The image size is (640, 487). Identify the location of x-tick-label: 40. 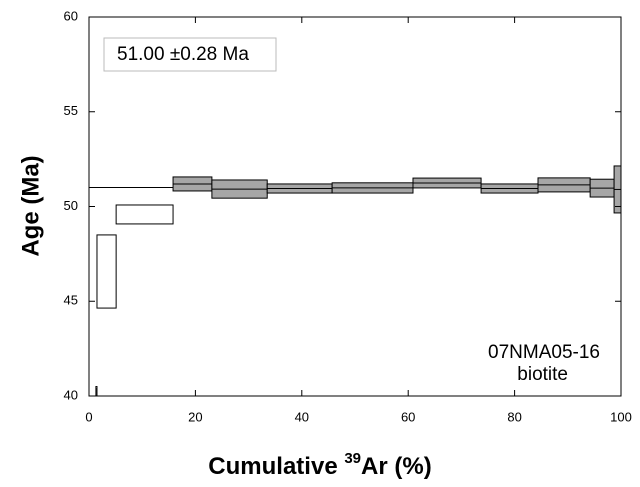
(302, 416).